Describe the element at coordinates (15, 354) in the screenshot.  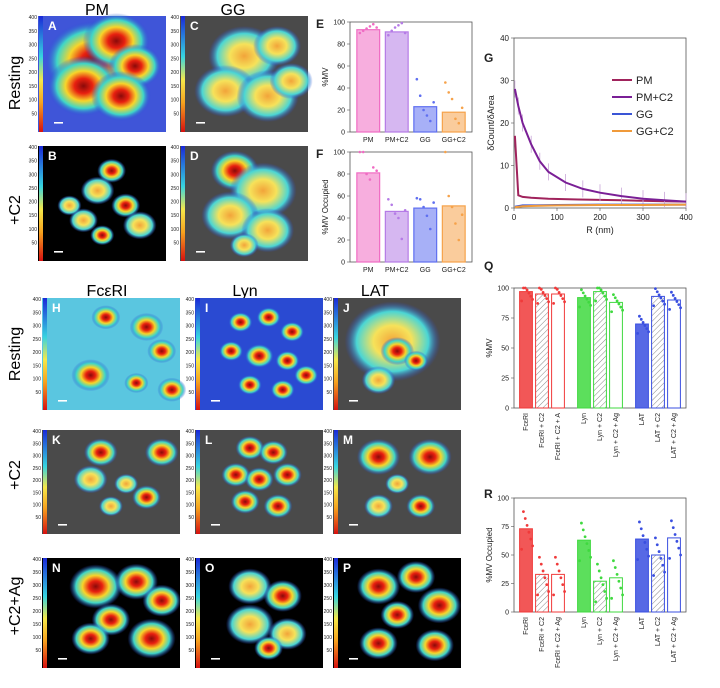
I see `row-label-resting-bottom: Resting` at that location.